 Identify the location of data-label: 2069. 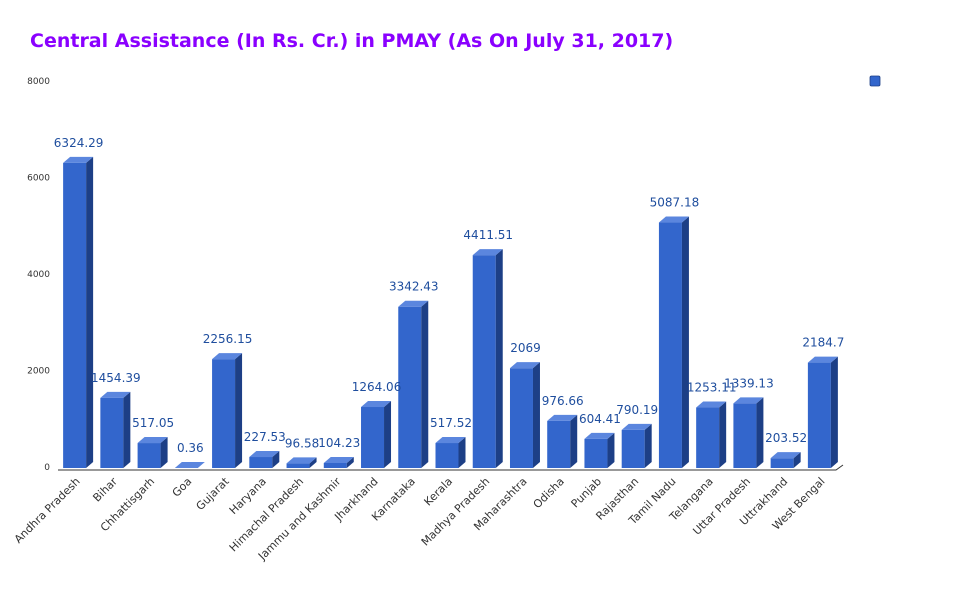
(525, 348).